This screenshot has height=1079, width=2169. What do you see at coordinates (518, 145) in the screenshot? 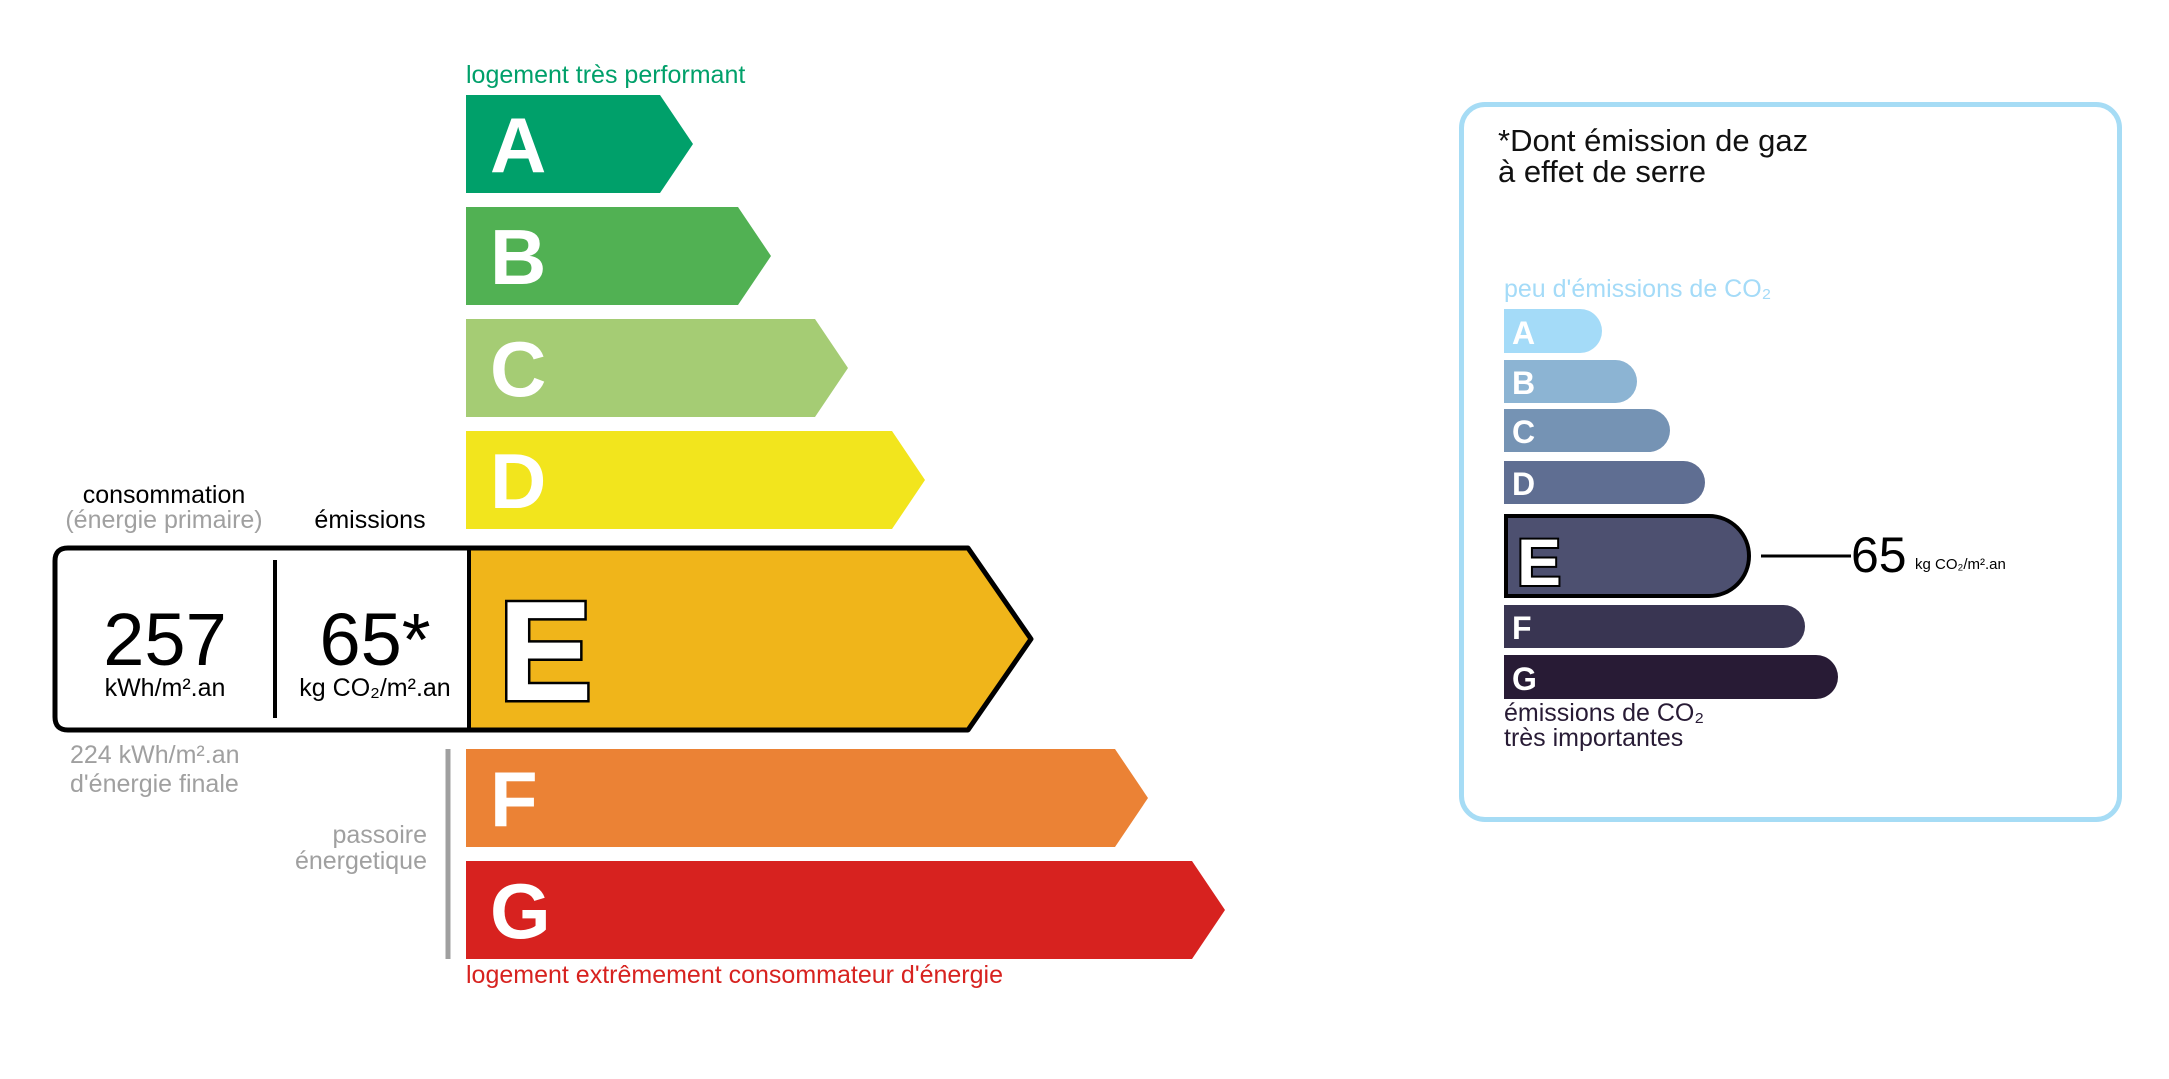
I see `energy-letter-a: A` at bounding box center [518, 145].